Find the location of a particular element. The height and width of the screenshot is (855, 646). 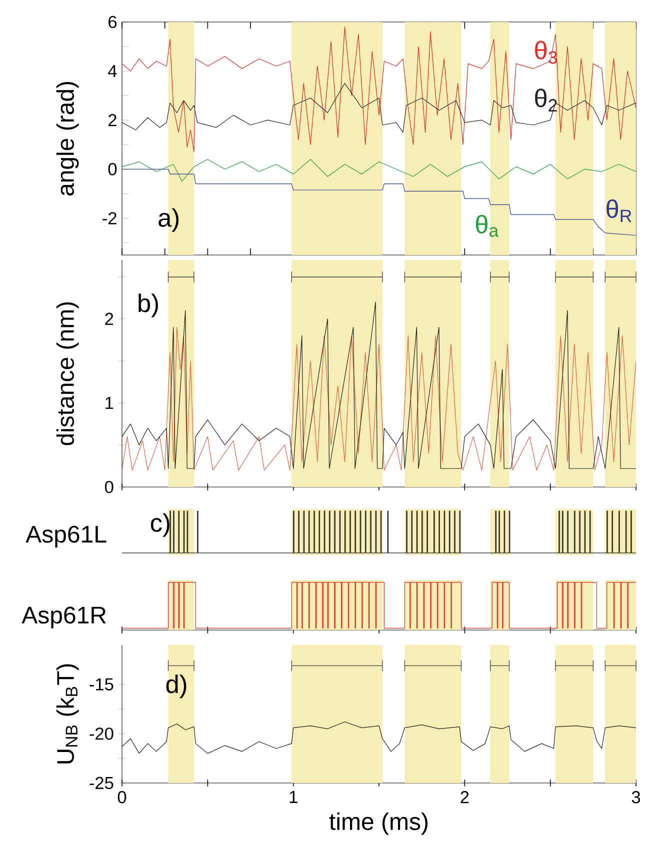

annotation: b) is located at coordinates (148, 306).